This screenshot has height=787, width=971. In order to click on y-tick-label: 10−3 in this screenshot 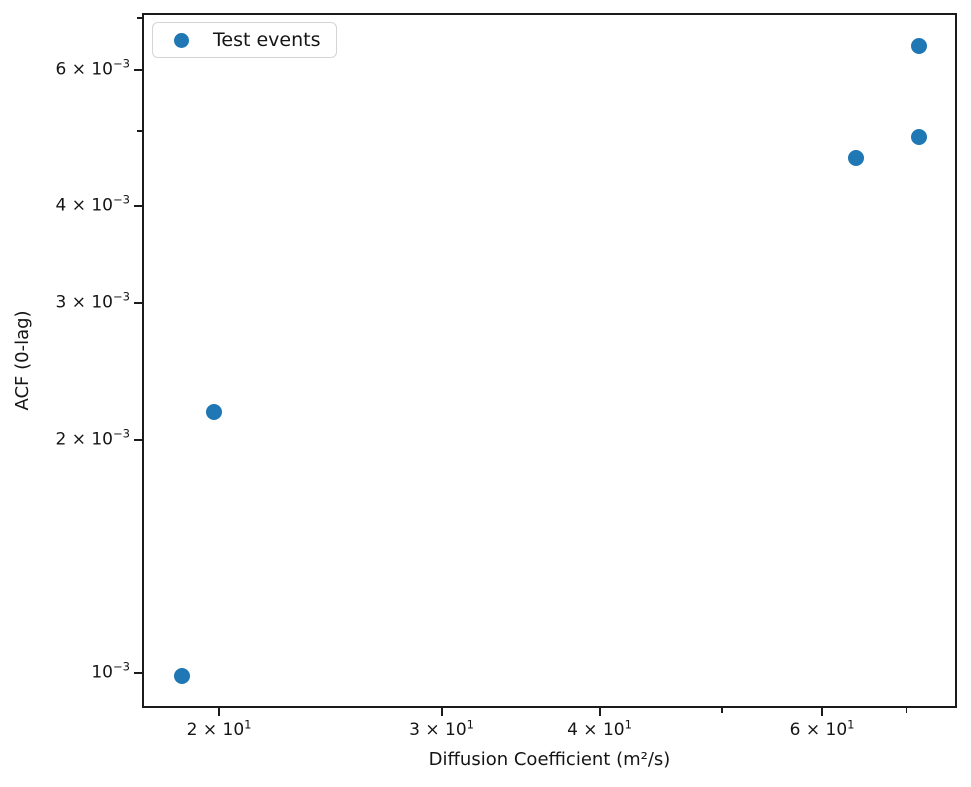, I will do `click(110, 671)`.